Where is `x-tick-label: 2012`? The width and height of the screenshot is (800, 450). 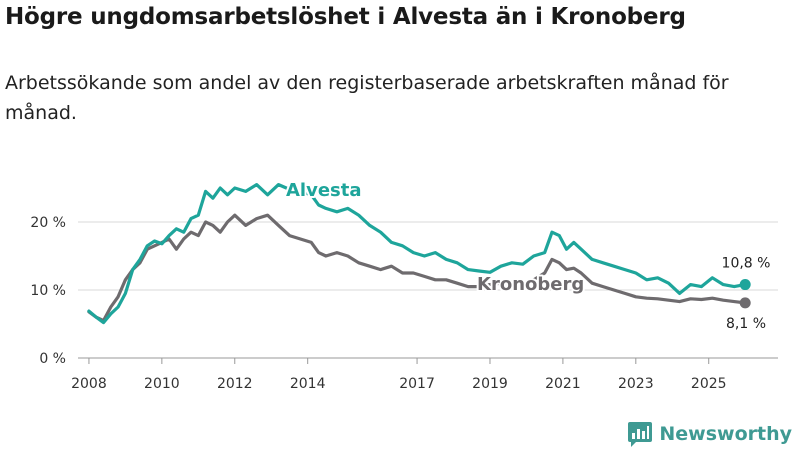 x-tick-label: 2012 is located at coordinates (235, 384).